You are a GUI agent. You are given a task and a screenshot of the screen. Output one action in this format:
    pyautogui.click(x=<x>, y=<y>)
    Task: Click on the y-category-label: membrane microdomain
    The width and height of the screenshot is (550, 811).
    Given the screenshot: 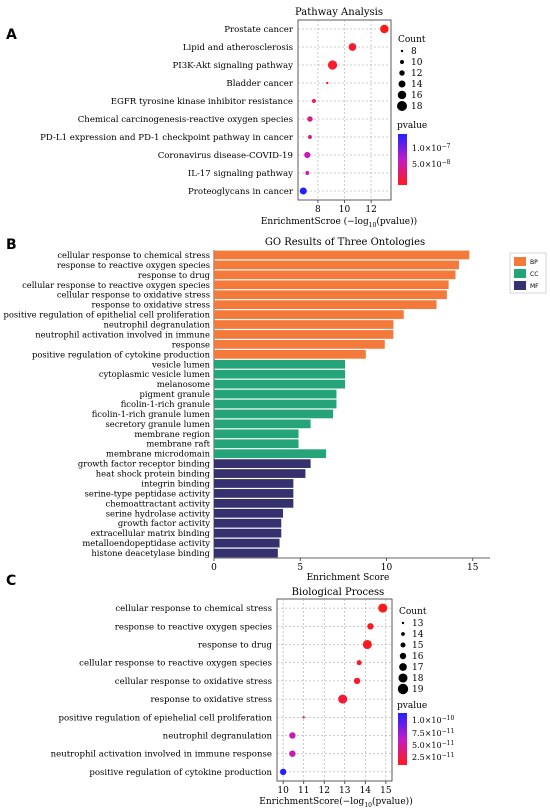 What is the action you would take?
    pyautogui.click(x=158, y=454)
    